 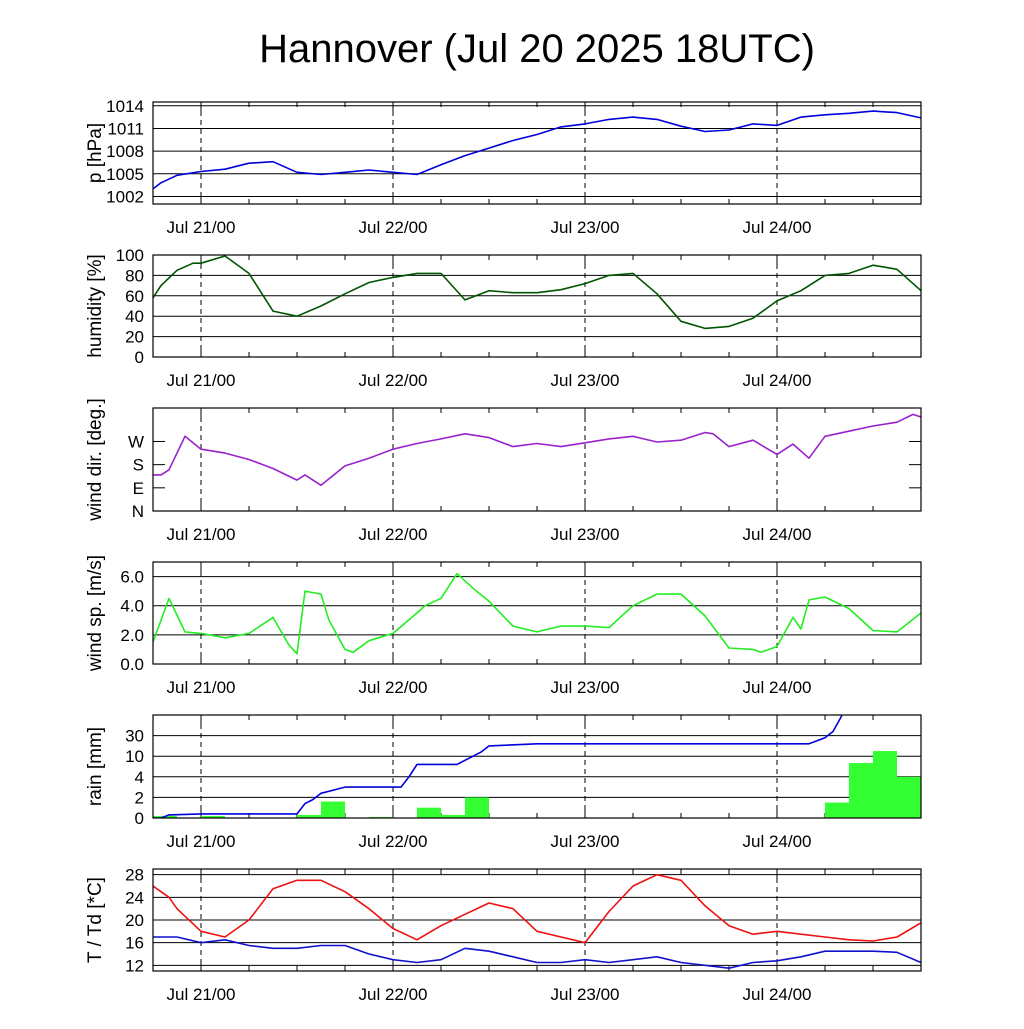 I want to click on y-tick-label: 24, so click(x=134, y=897).